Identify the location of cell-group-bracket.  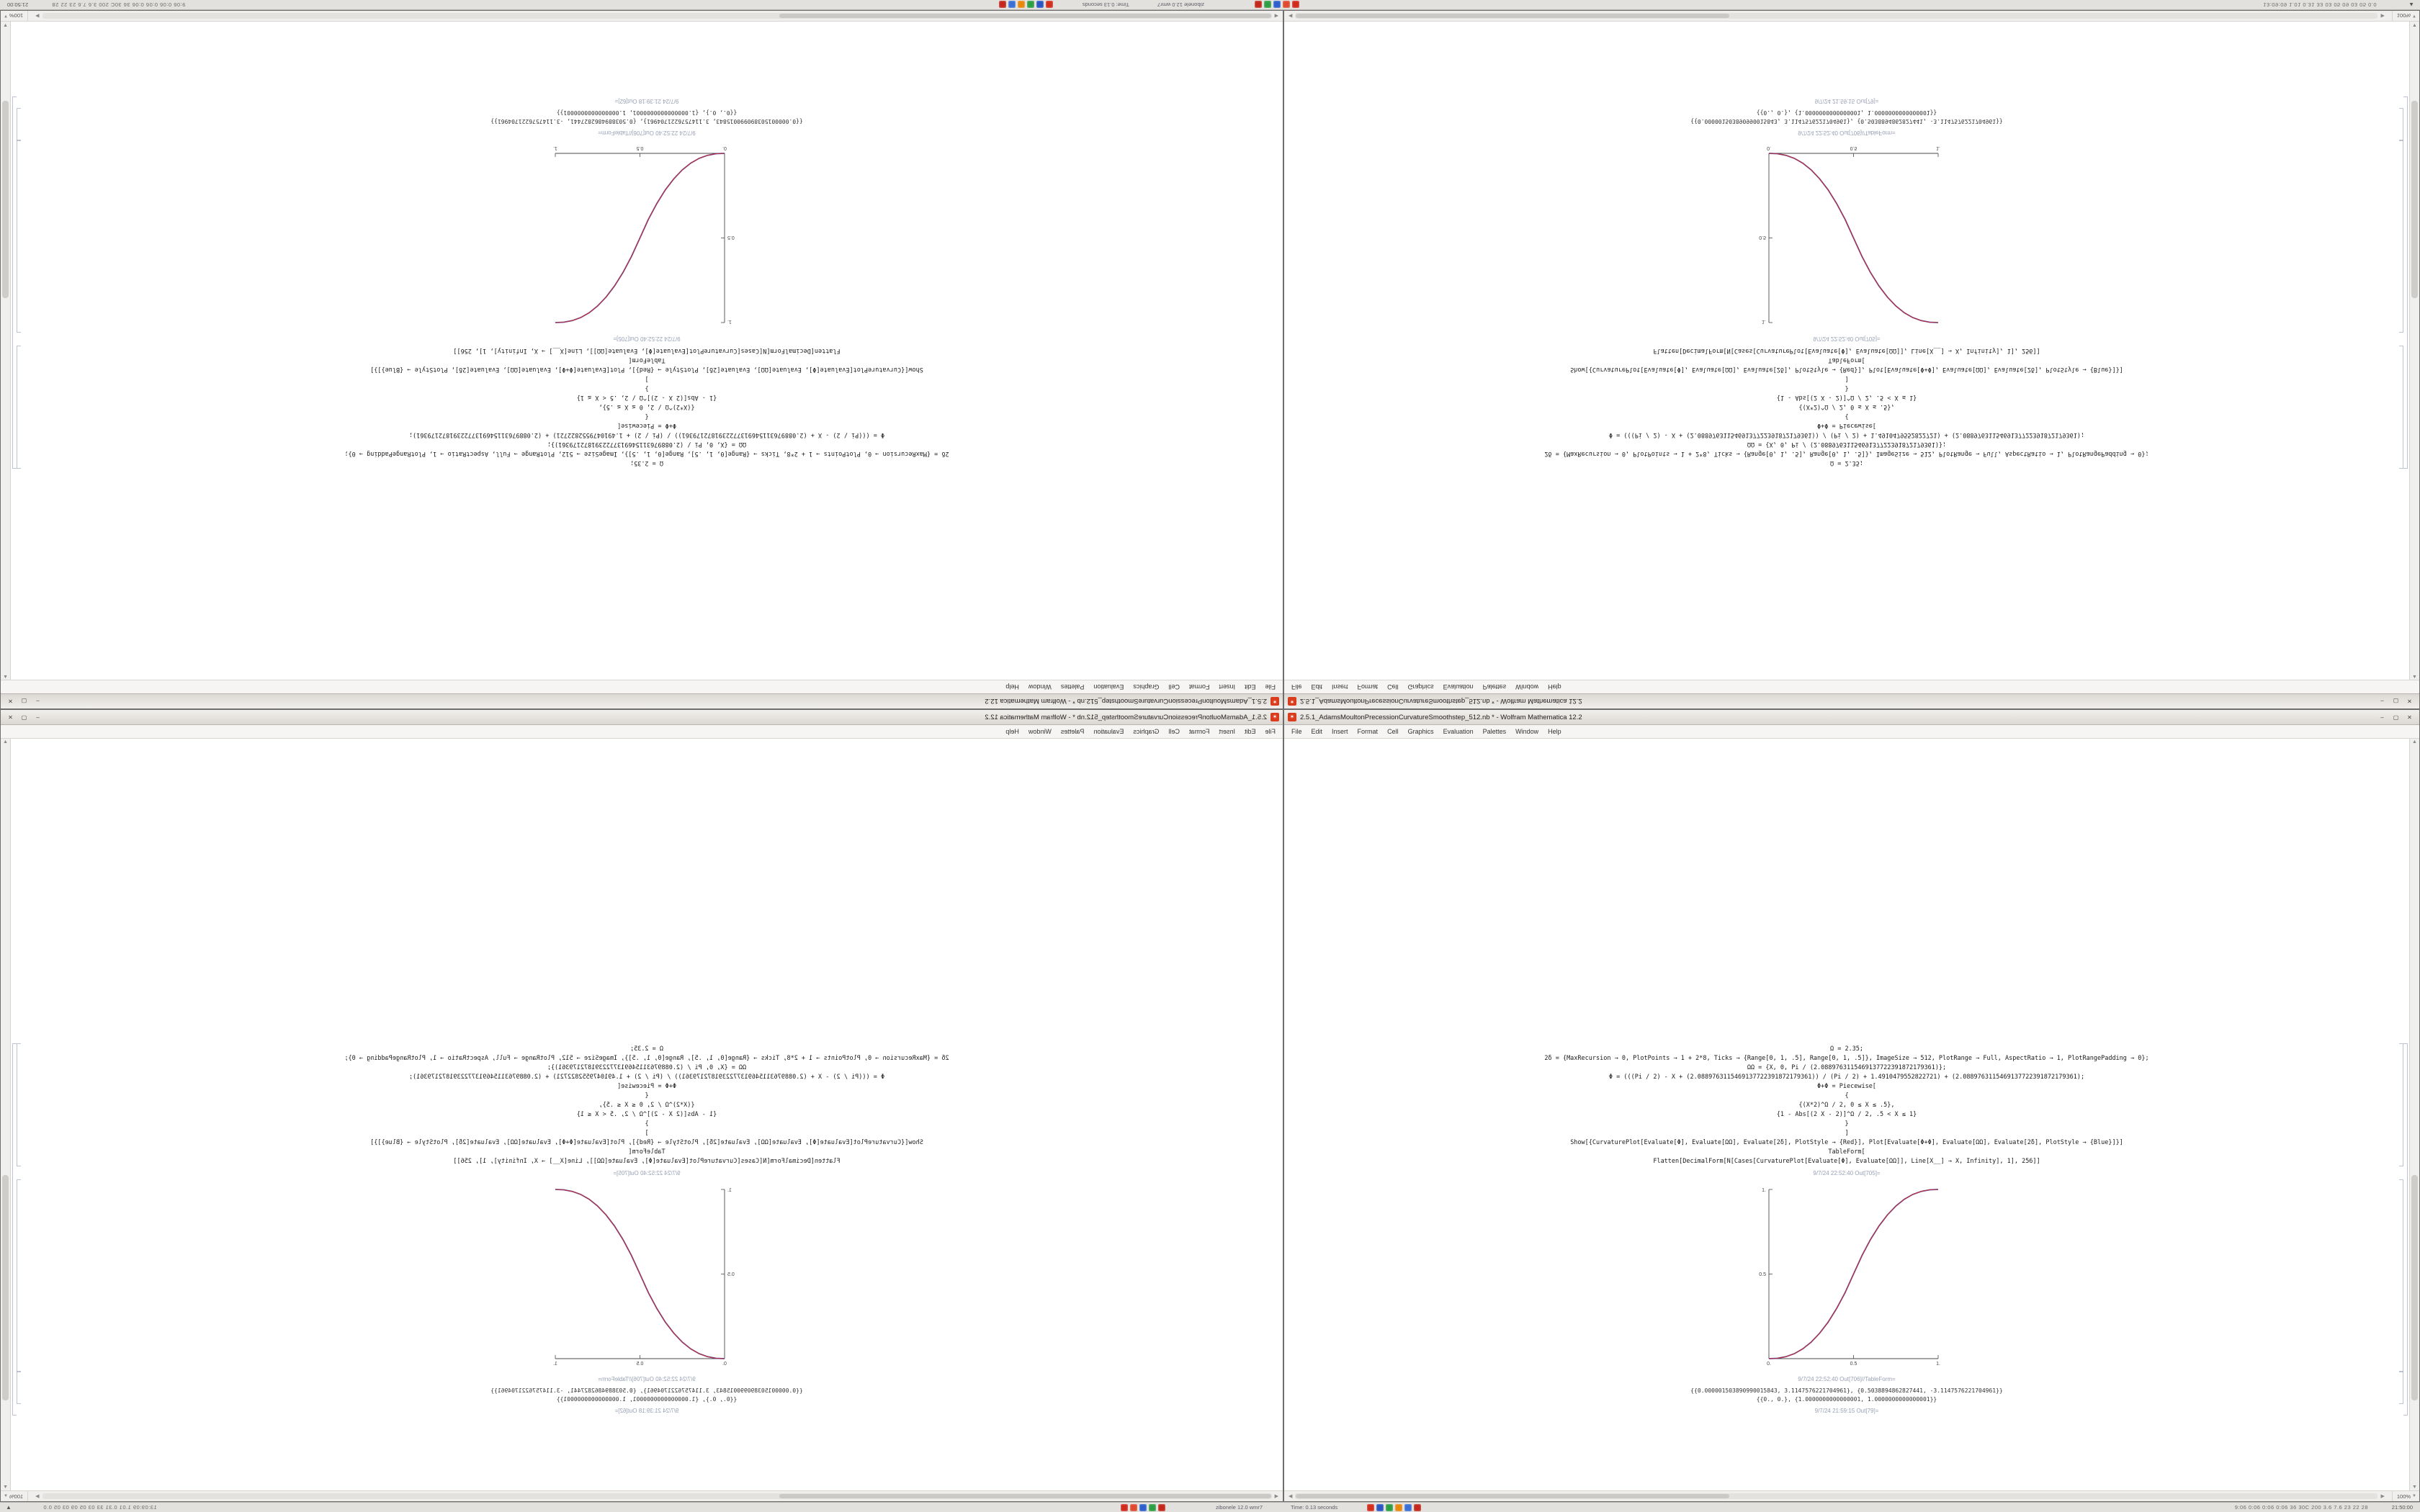
(14, 282).